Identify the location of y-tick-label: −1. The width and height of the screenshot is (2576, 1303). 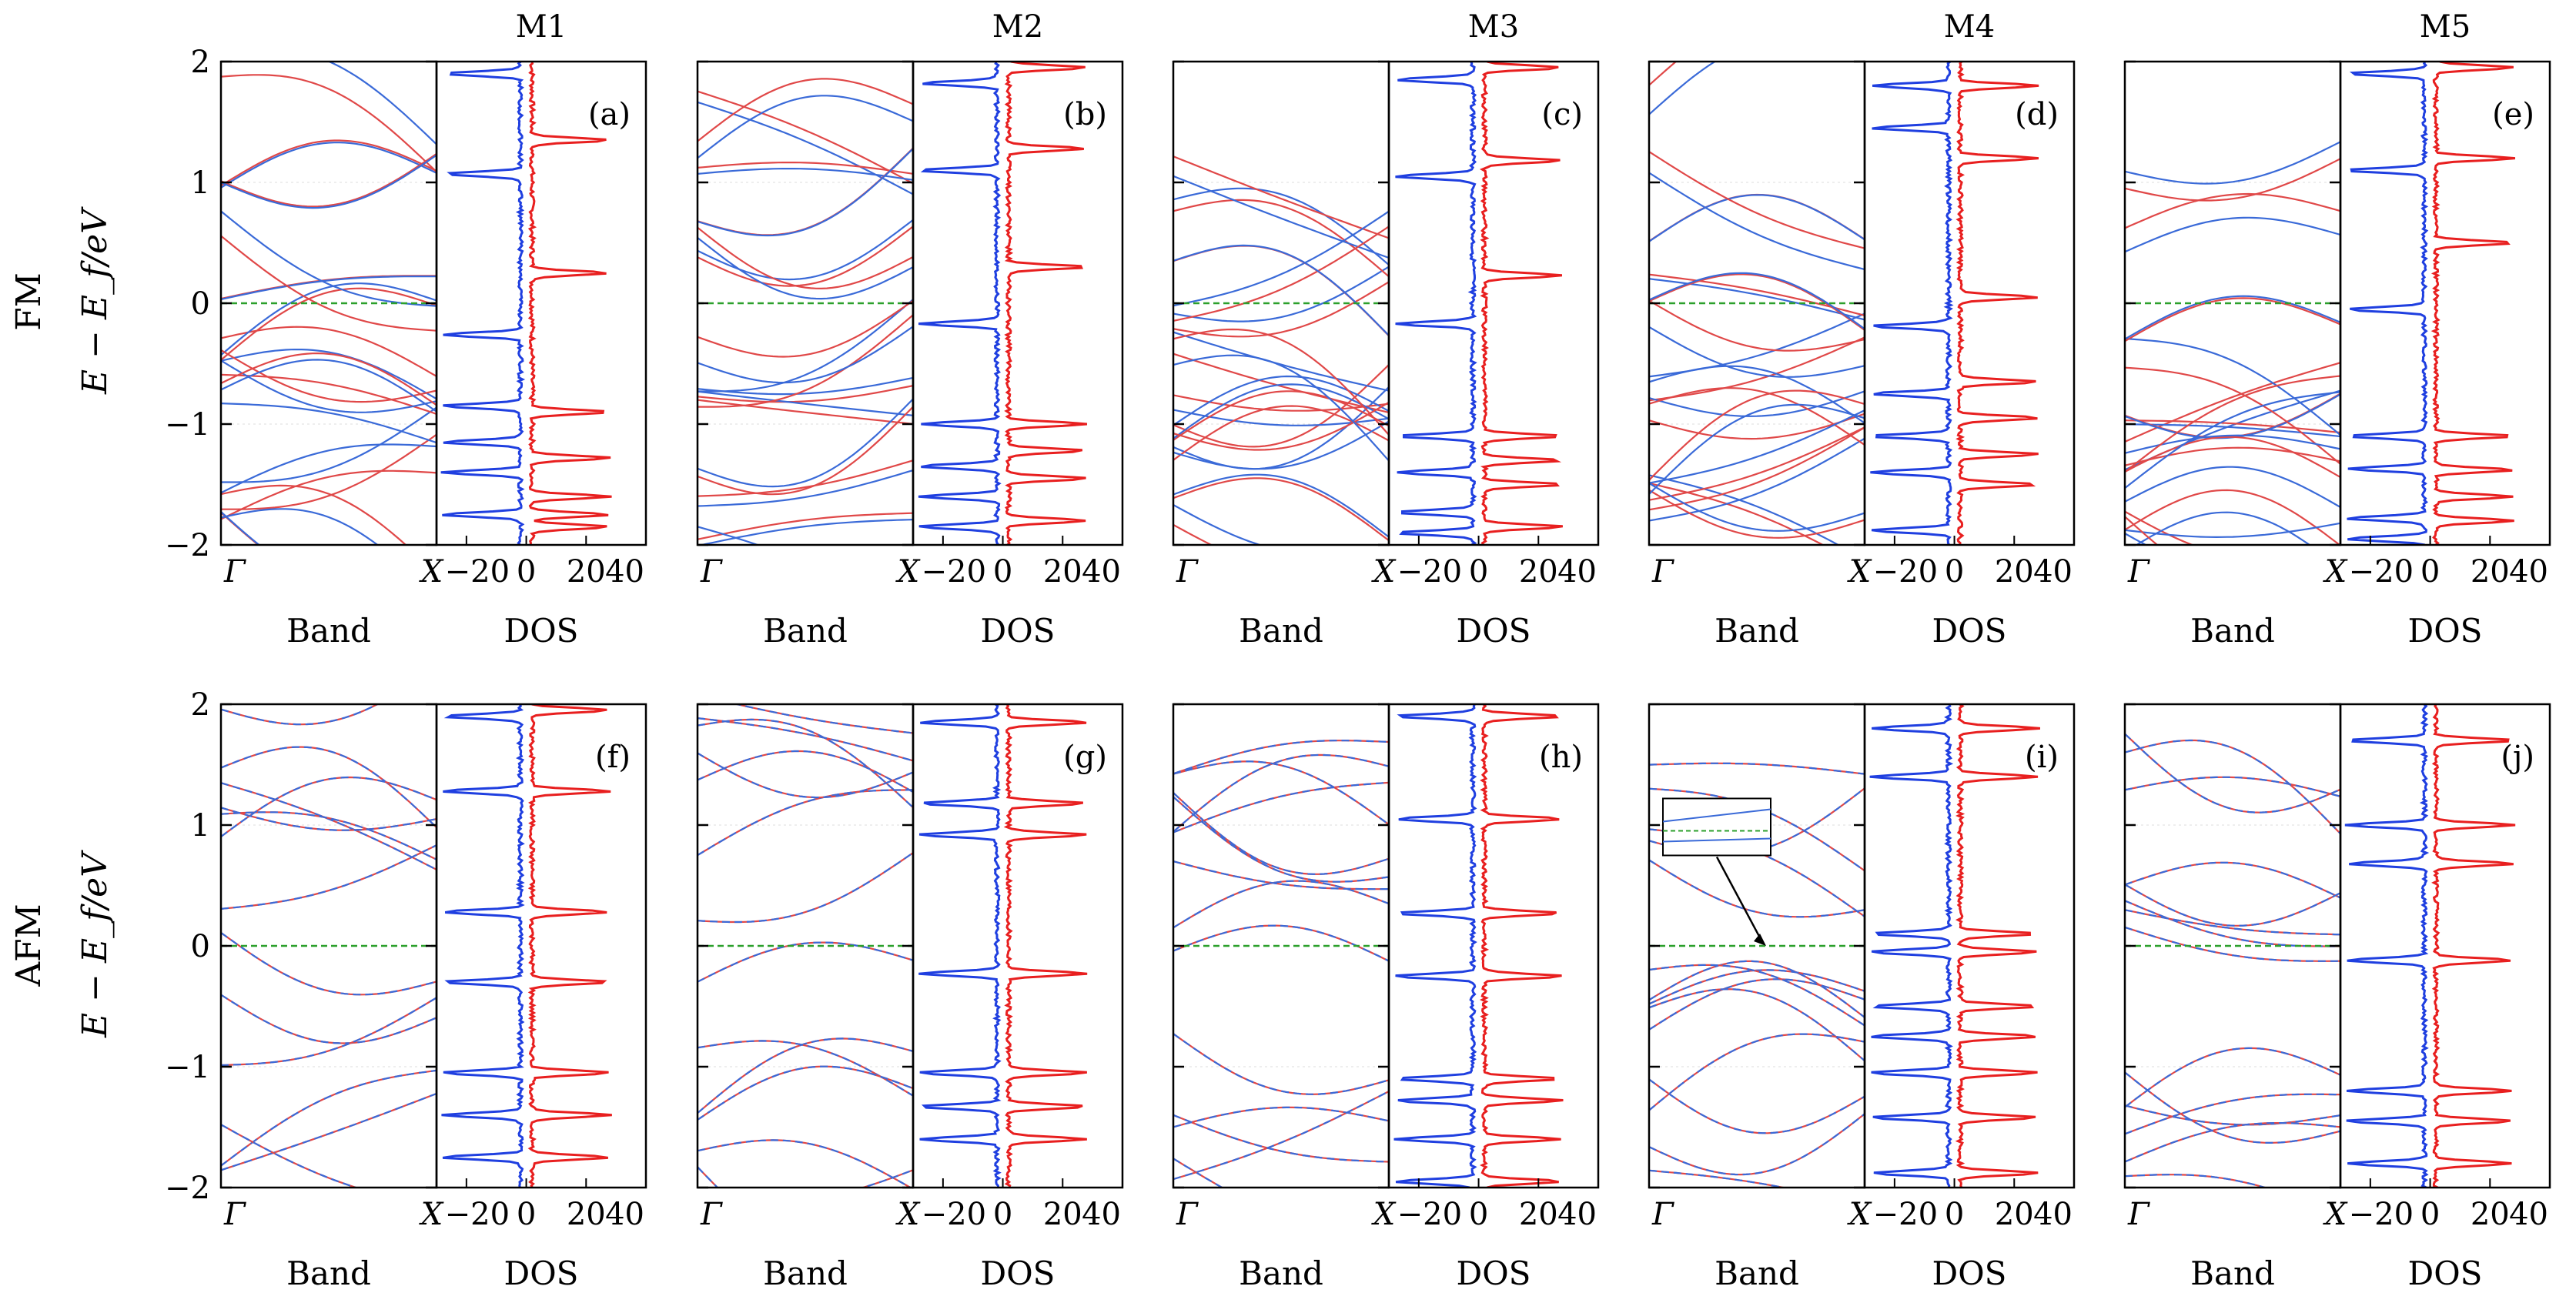
(188, 1068).